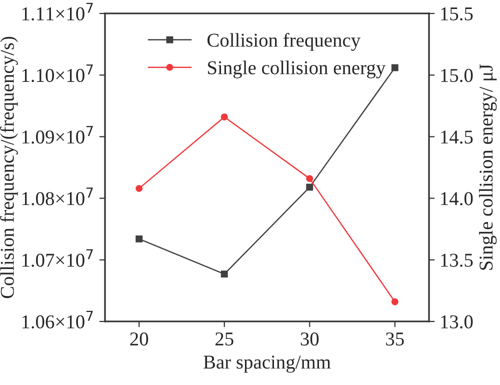 The image size is (500, 385). Describe the element at coordinates (457, 260) in the screenshot. I see `y2-tick-label: 13.5` at that location.